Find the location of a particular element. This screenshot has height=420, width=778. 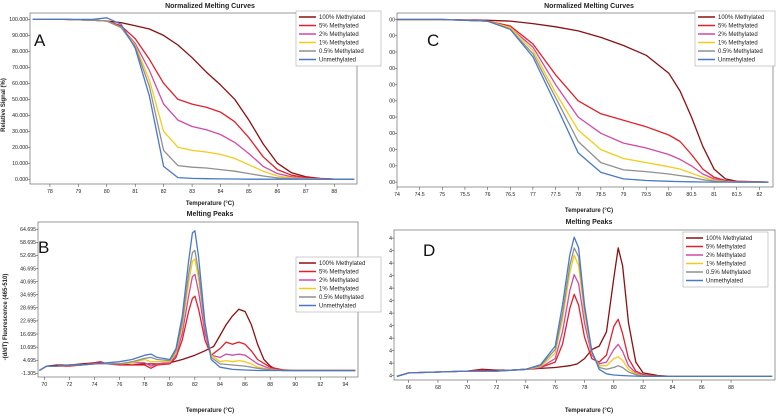

chart-a-x-tick-label: 87 is located at coordinates (306, 192).